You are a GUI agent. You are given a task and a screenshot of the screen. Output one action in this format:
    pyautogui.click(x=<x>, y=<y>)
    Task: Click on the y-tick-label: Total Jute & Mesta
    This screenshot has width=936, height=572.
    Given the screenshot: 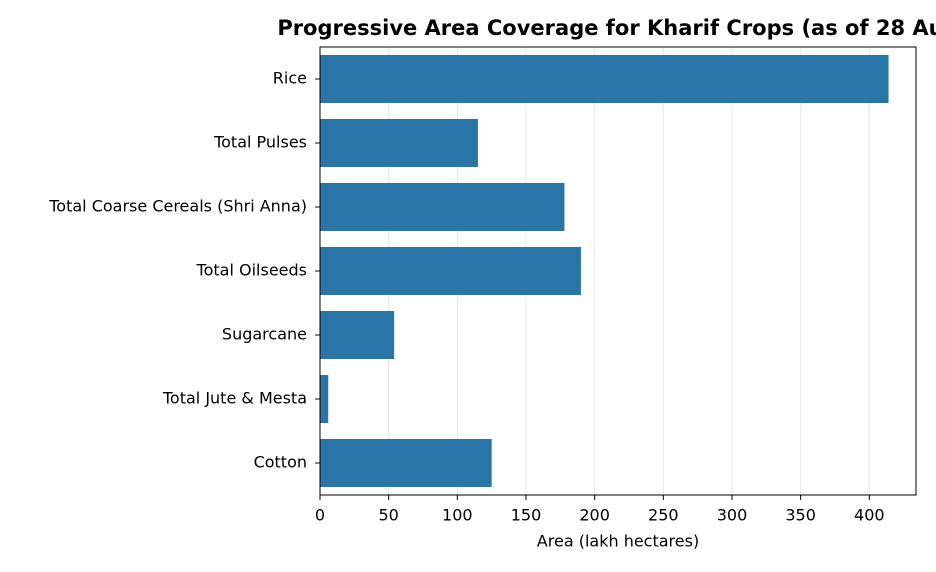 What is the action you would take?
    pyautogui.click(x=234, y=398)
    